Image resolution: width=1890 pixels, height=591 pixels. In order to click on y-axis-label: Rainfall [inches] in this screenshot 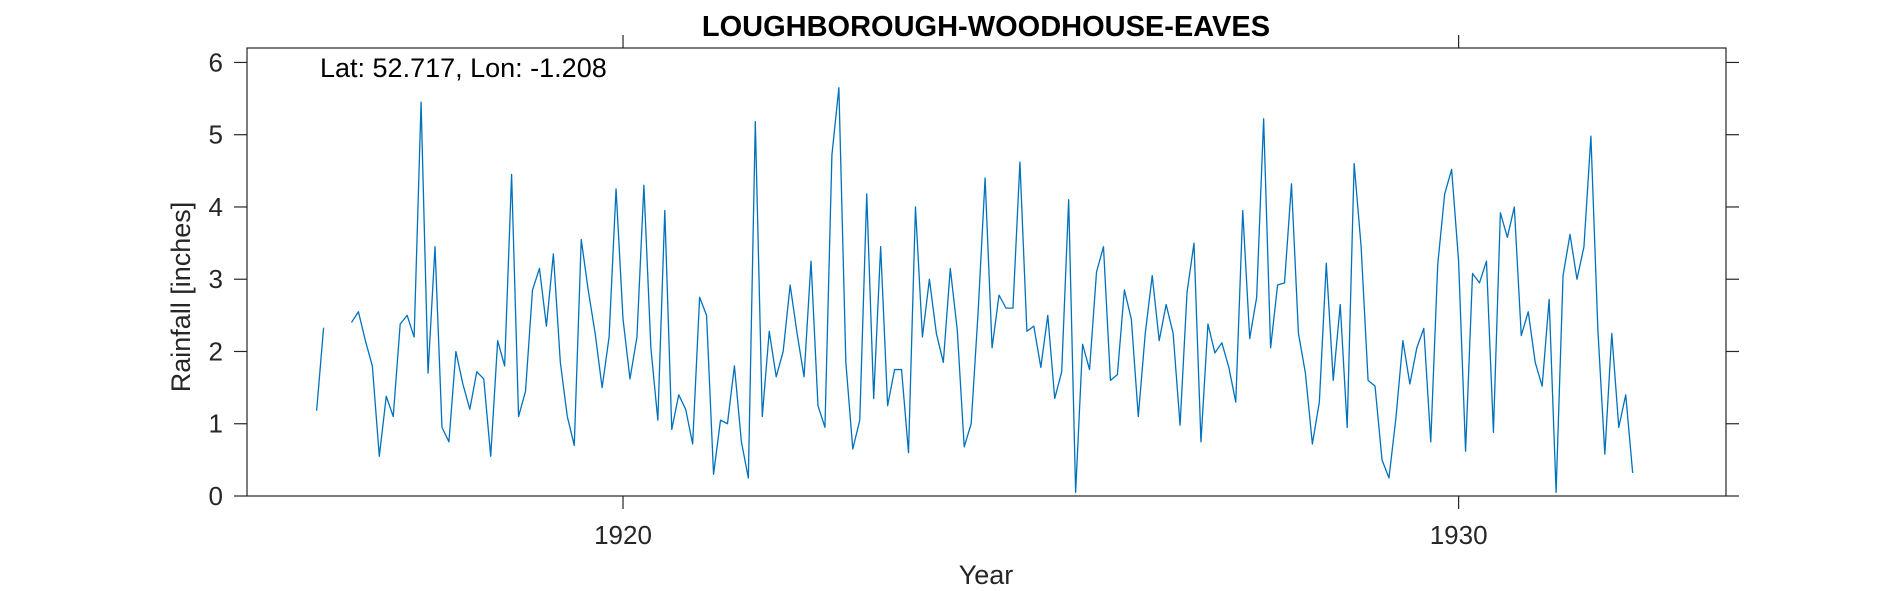, I will do `click(181, 297)`.